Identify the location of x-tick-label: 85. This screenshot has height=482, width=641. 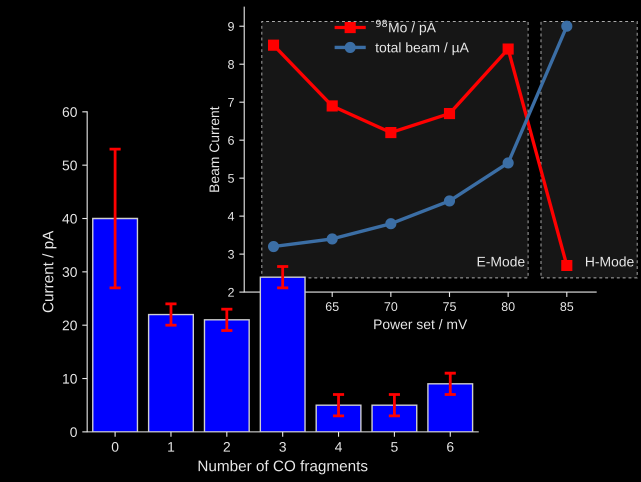
(567, 306).